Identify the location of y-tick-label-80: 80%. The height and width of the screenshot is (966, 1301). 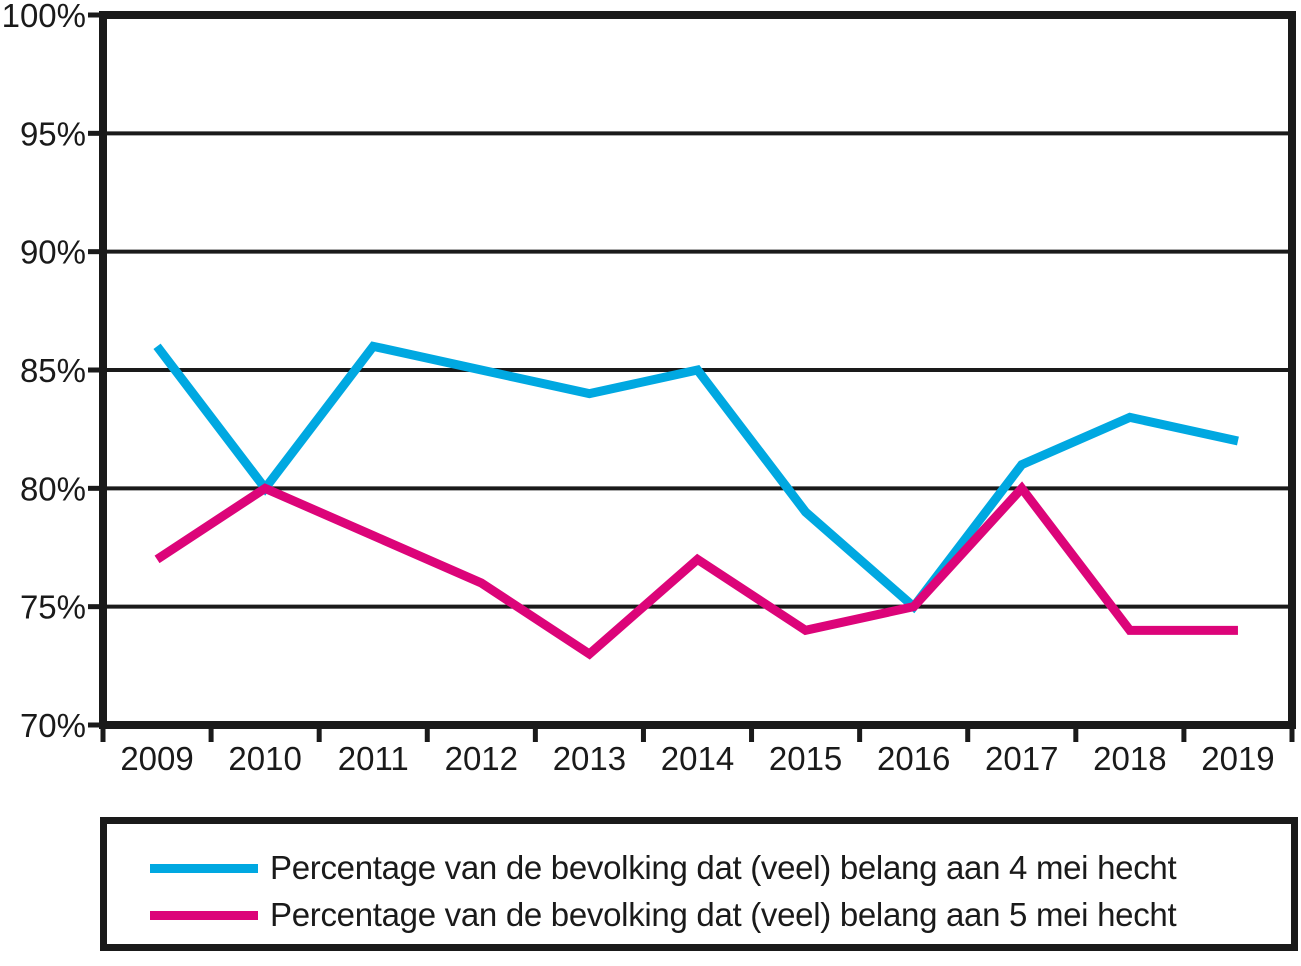
(53, 488).